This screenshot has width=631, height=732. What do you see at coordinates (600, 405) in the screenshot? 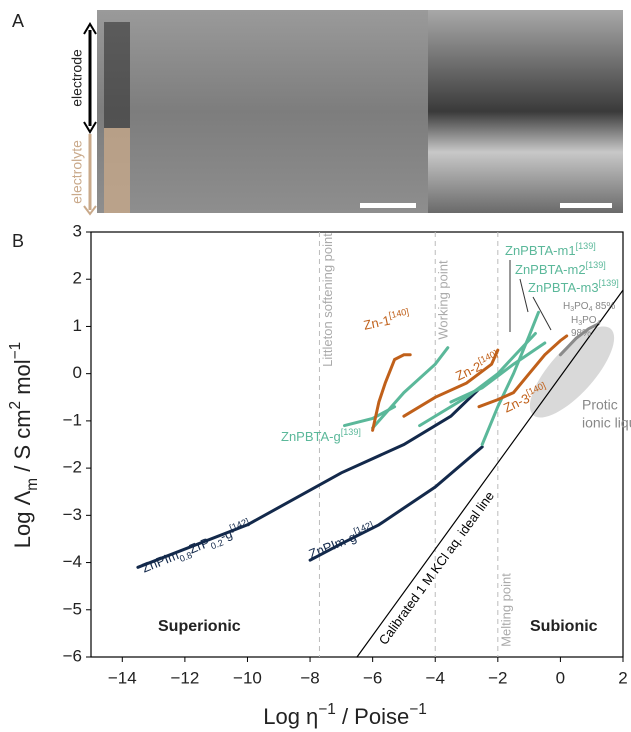
I see `region-label: Protic` at bounding box center [600, 405].